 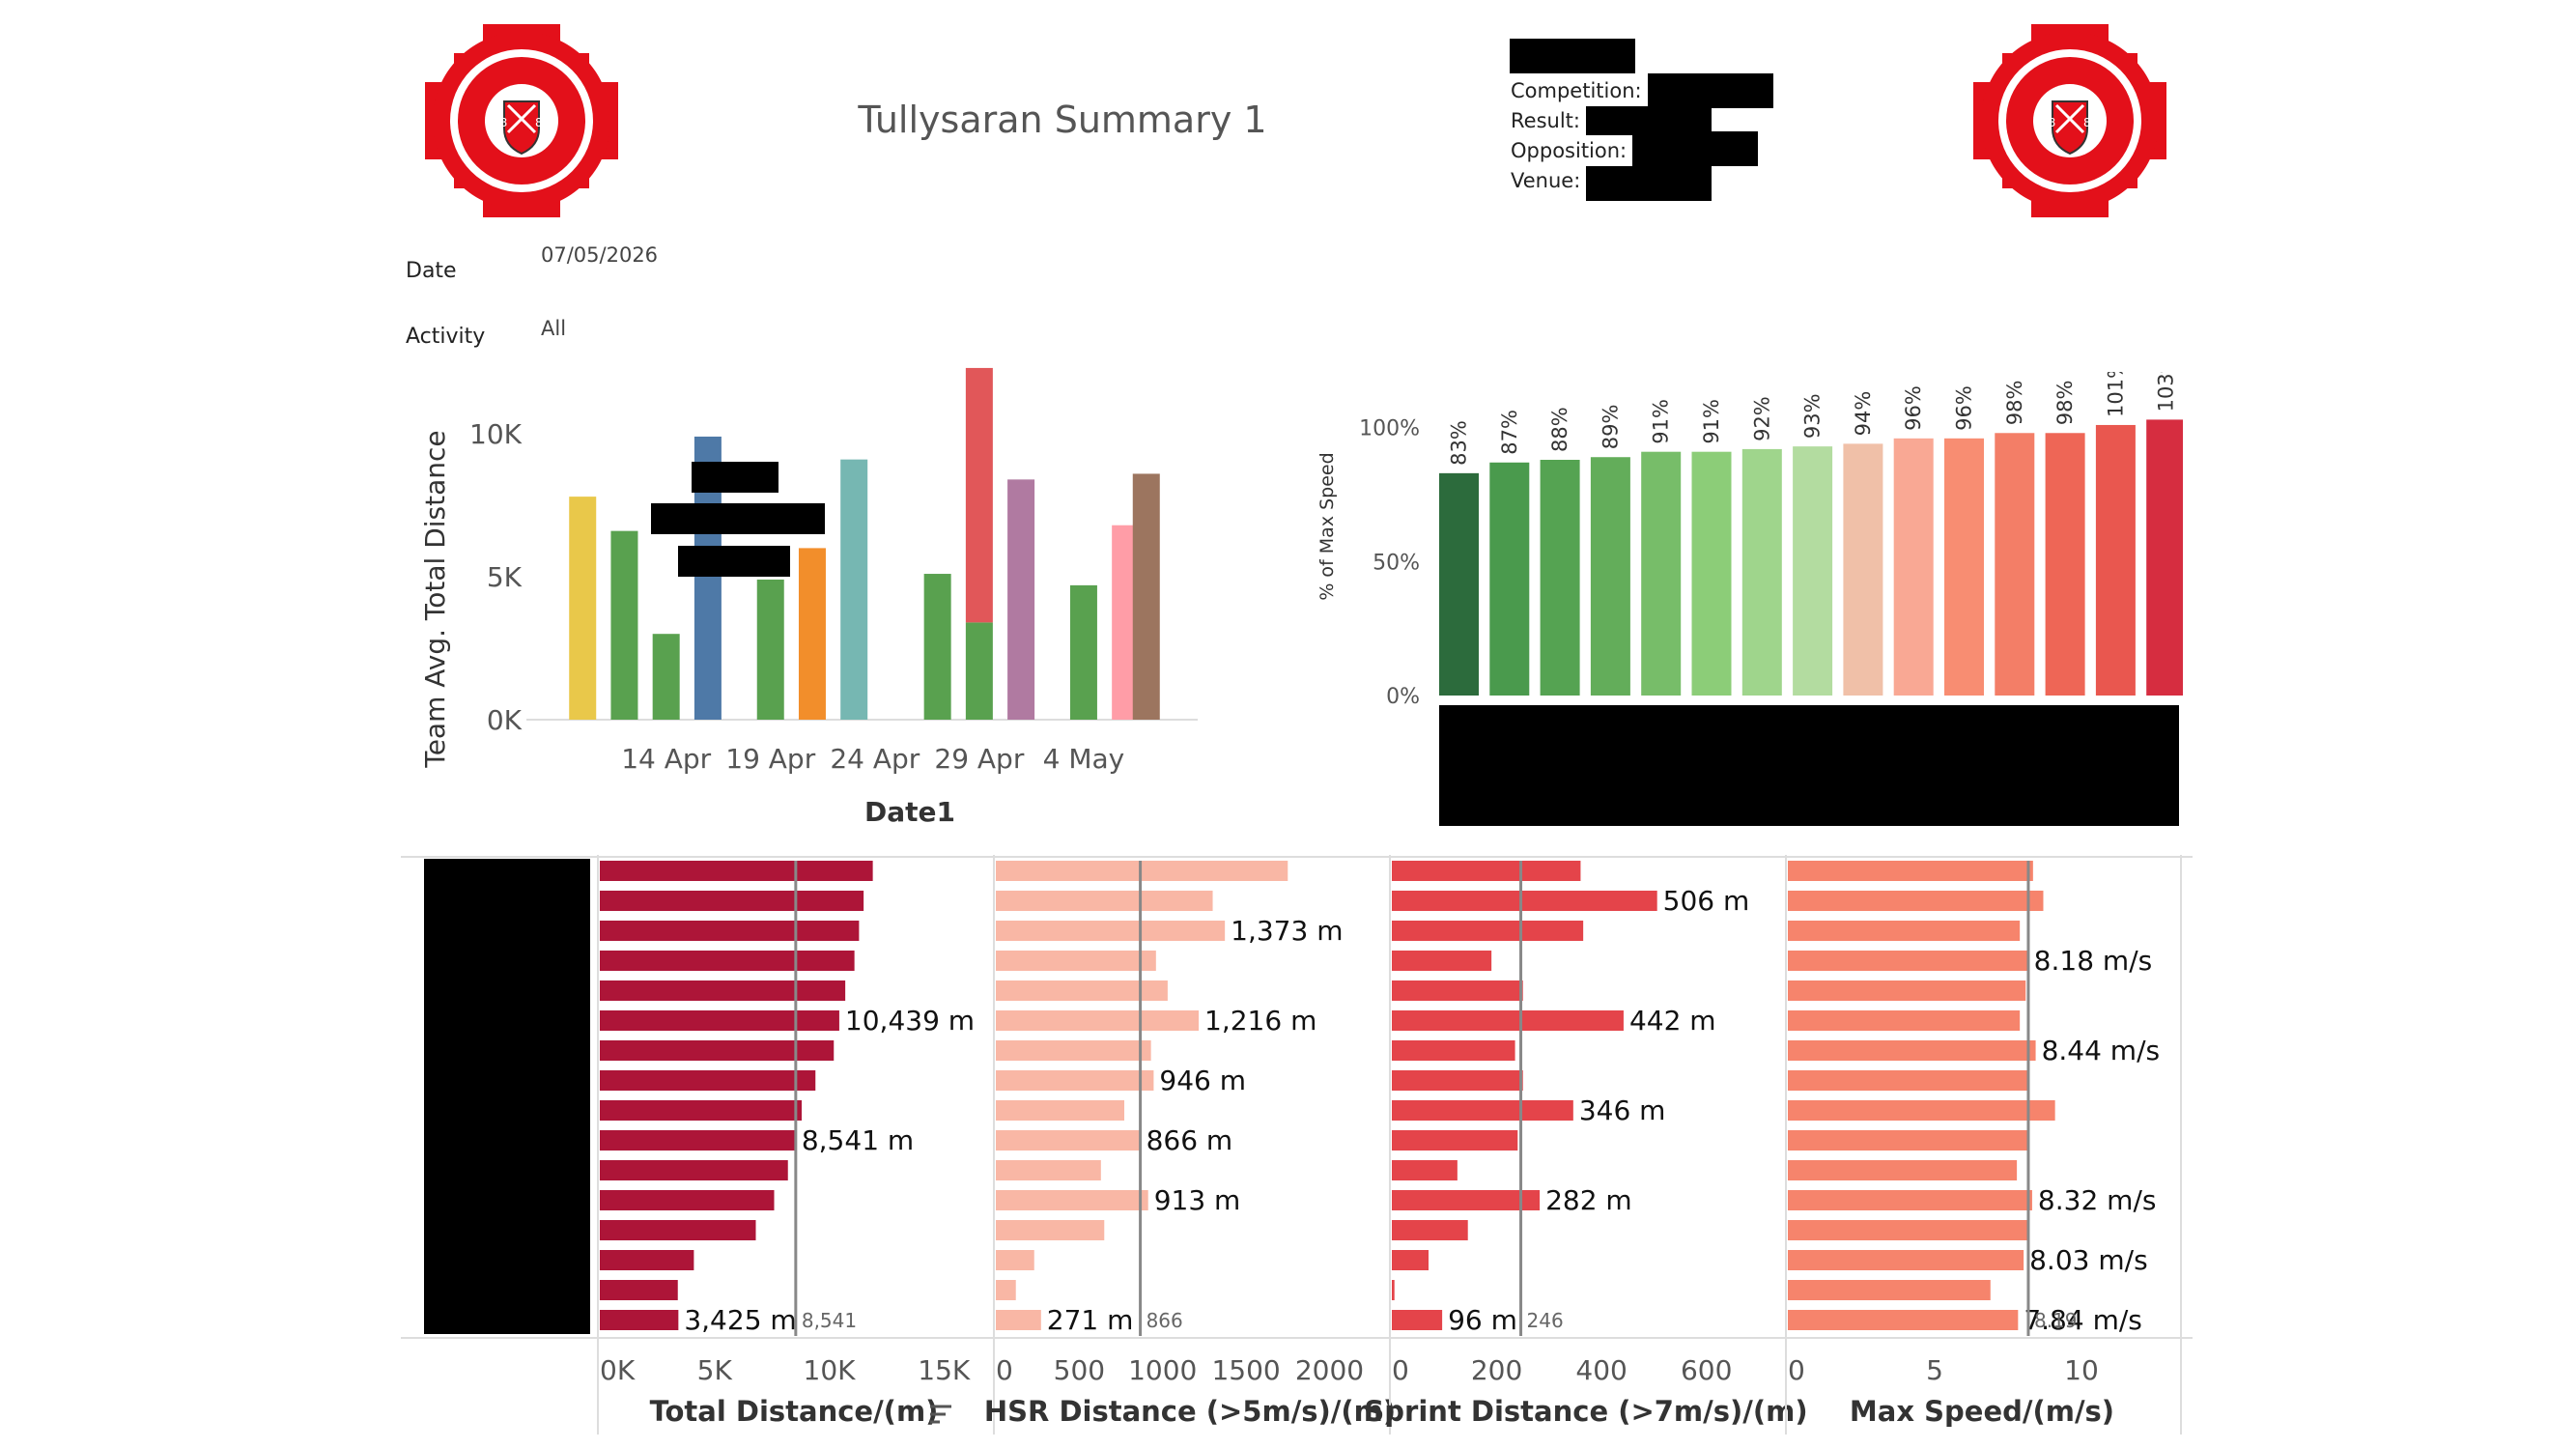 I want to click on y-axis-label: % of Max Speed, so click(x=1327, y=526).